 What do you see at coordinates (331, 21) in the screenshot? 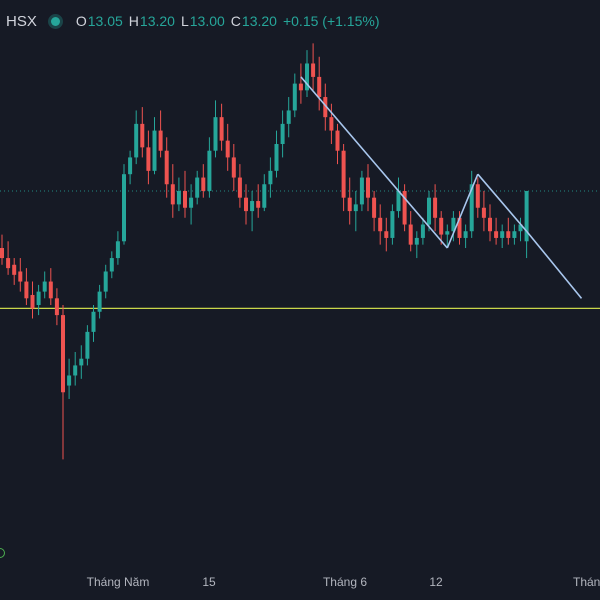
I see `change-value: +0.15 (+1.15%)` at bounding box center [331, 21].